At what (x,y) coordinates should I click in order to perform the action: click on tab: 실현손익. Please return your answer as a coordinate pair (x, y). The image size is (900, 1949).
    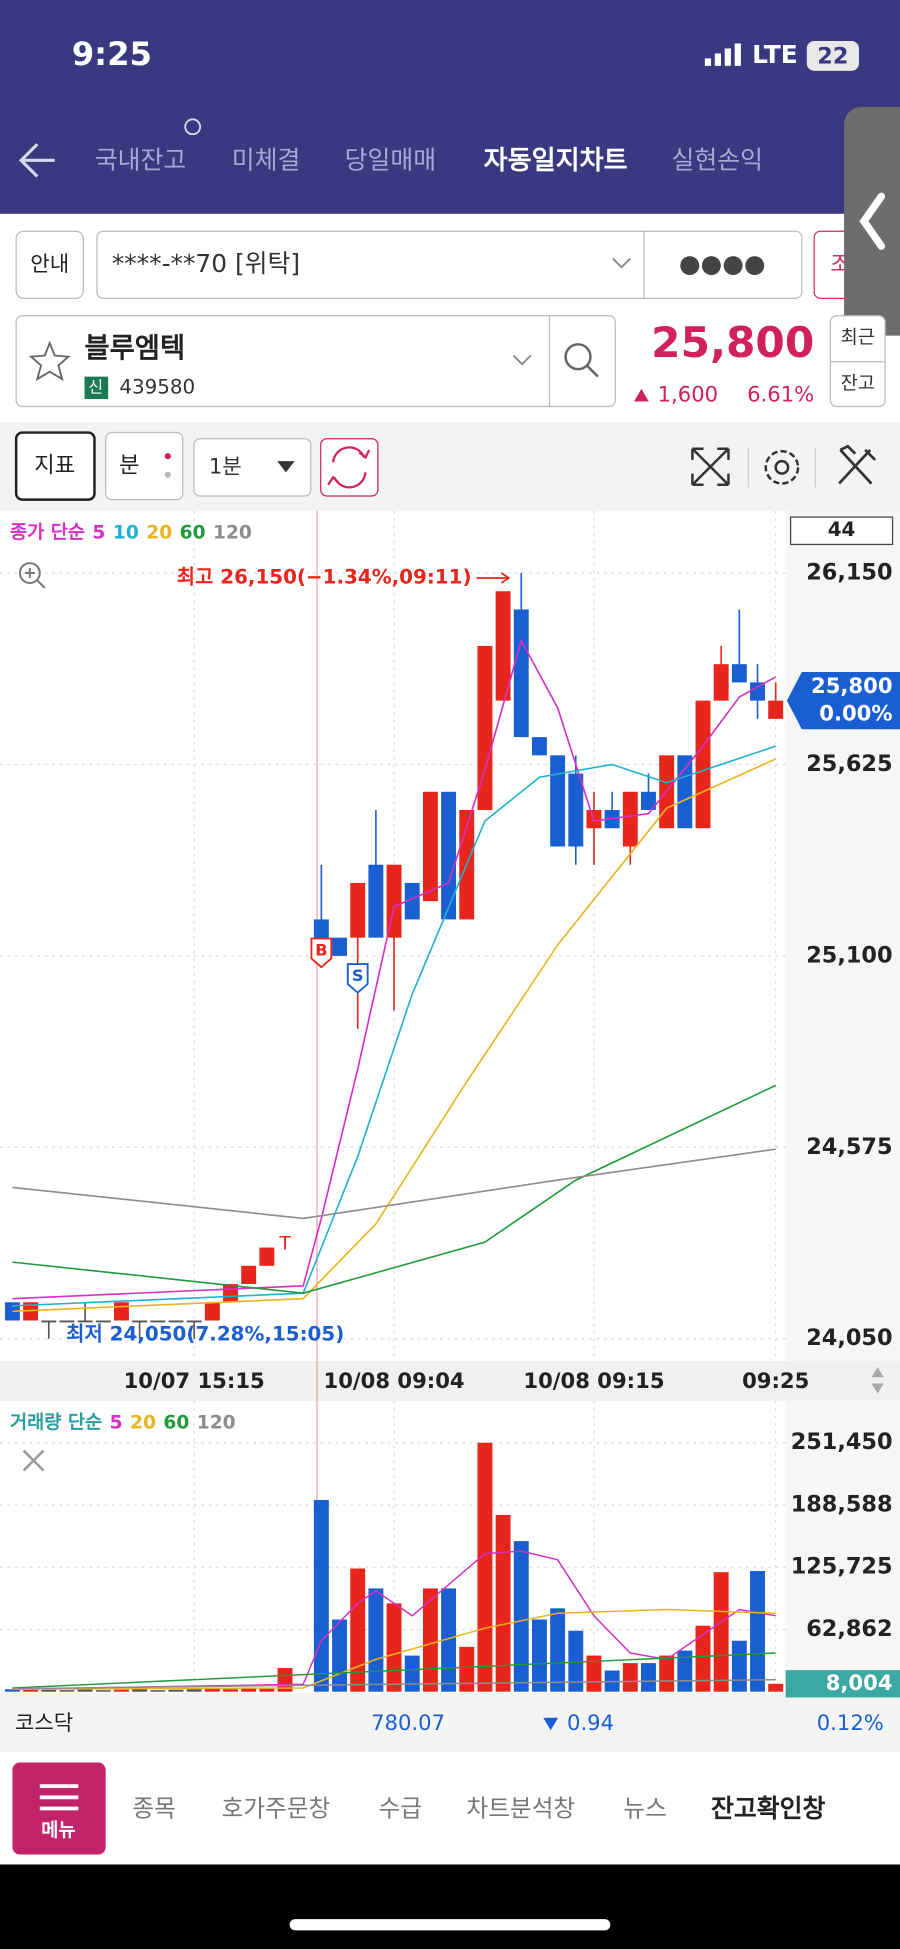
    Looking at the image, I should click on (717, 160).